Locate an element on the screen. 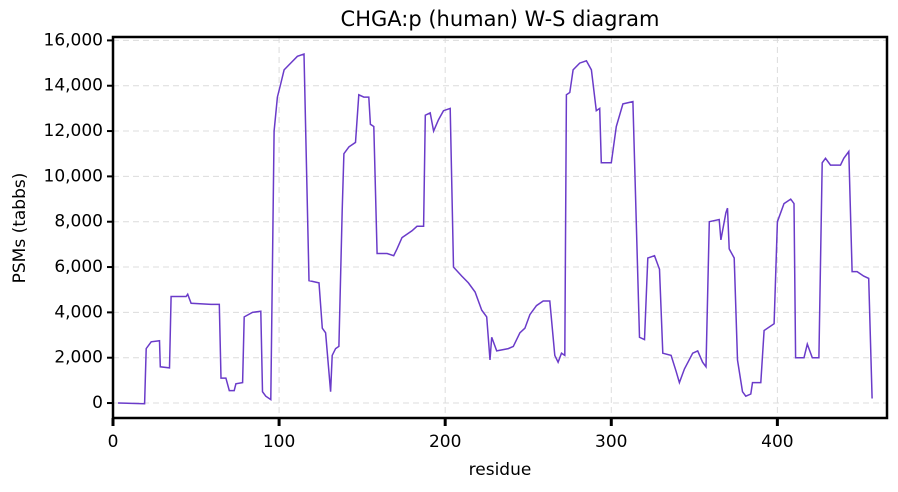 The image size is (898, 492). x-tick-label: 400 is located at coordinates (777, 442).